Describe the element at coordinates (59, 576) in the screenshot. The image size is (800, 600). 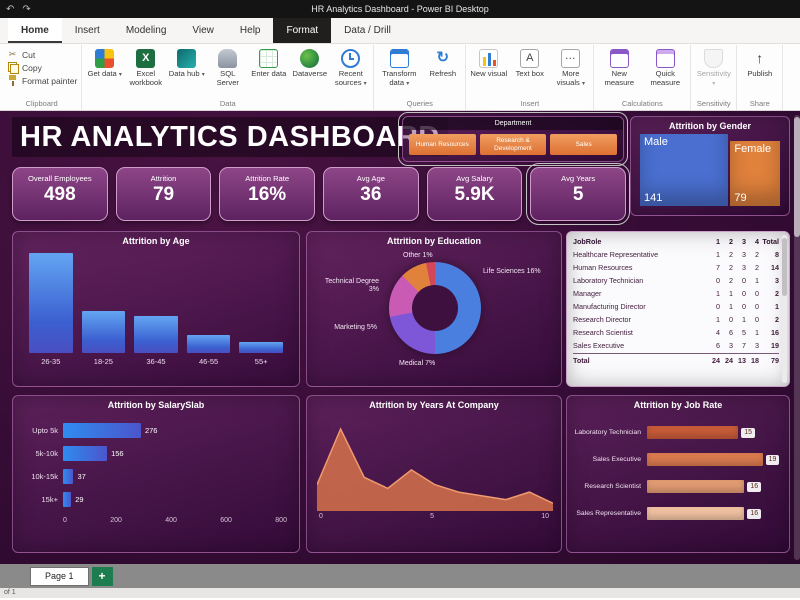
I see `page-tab: Page 1` at that location.